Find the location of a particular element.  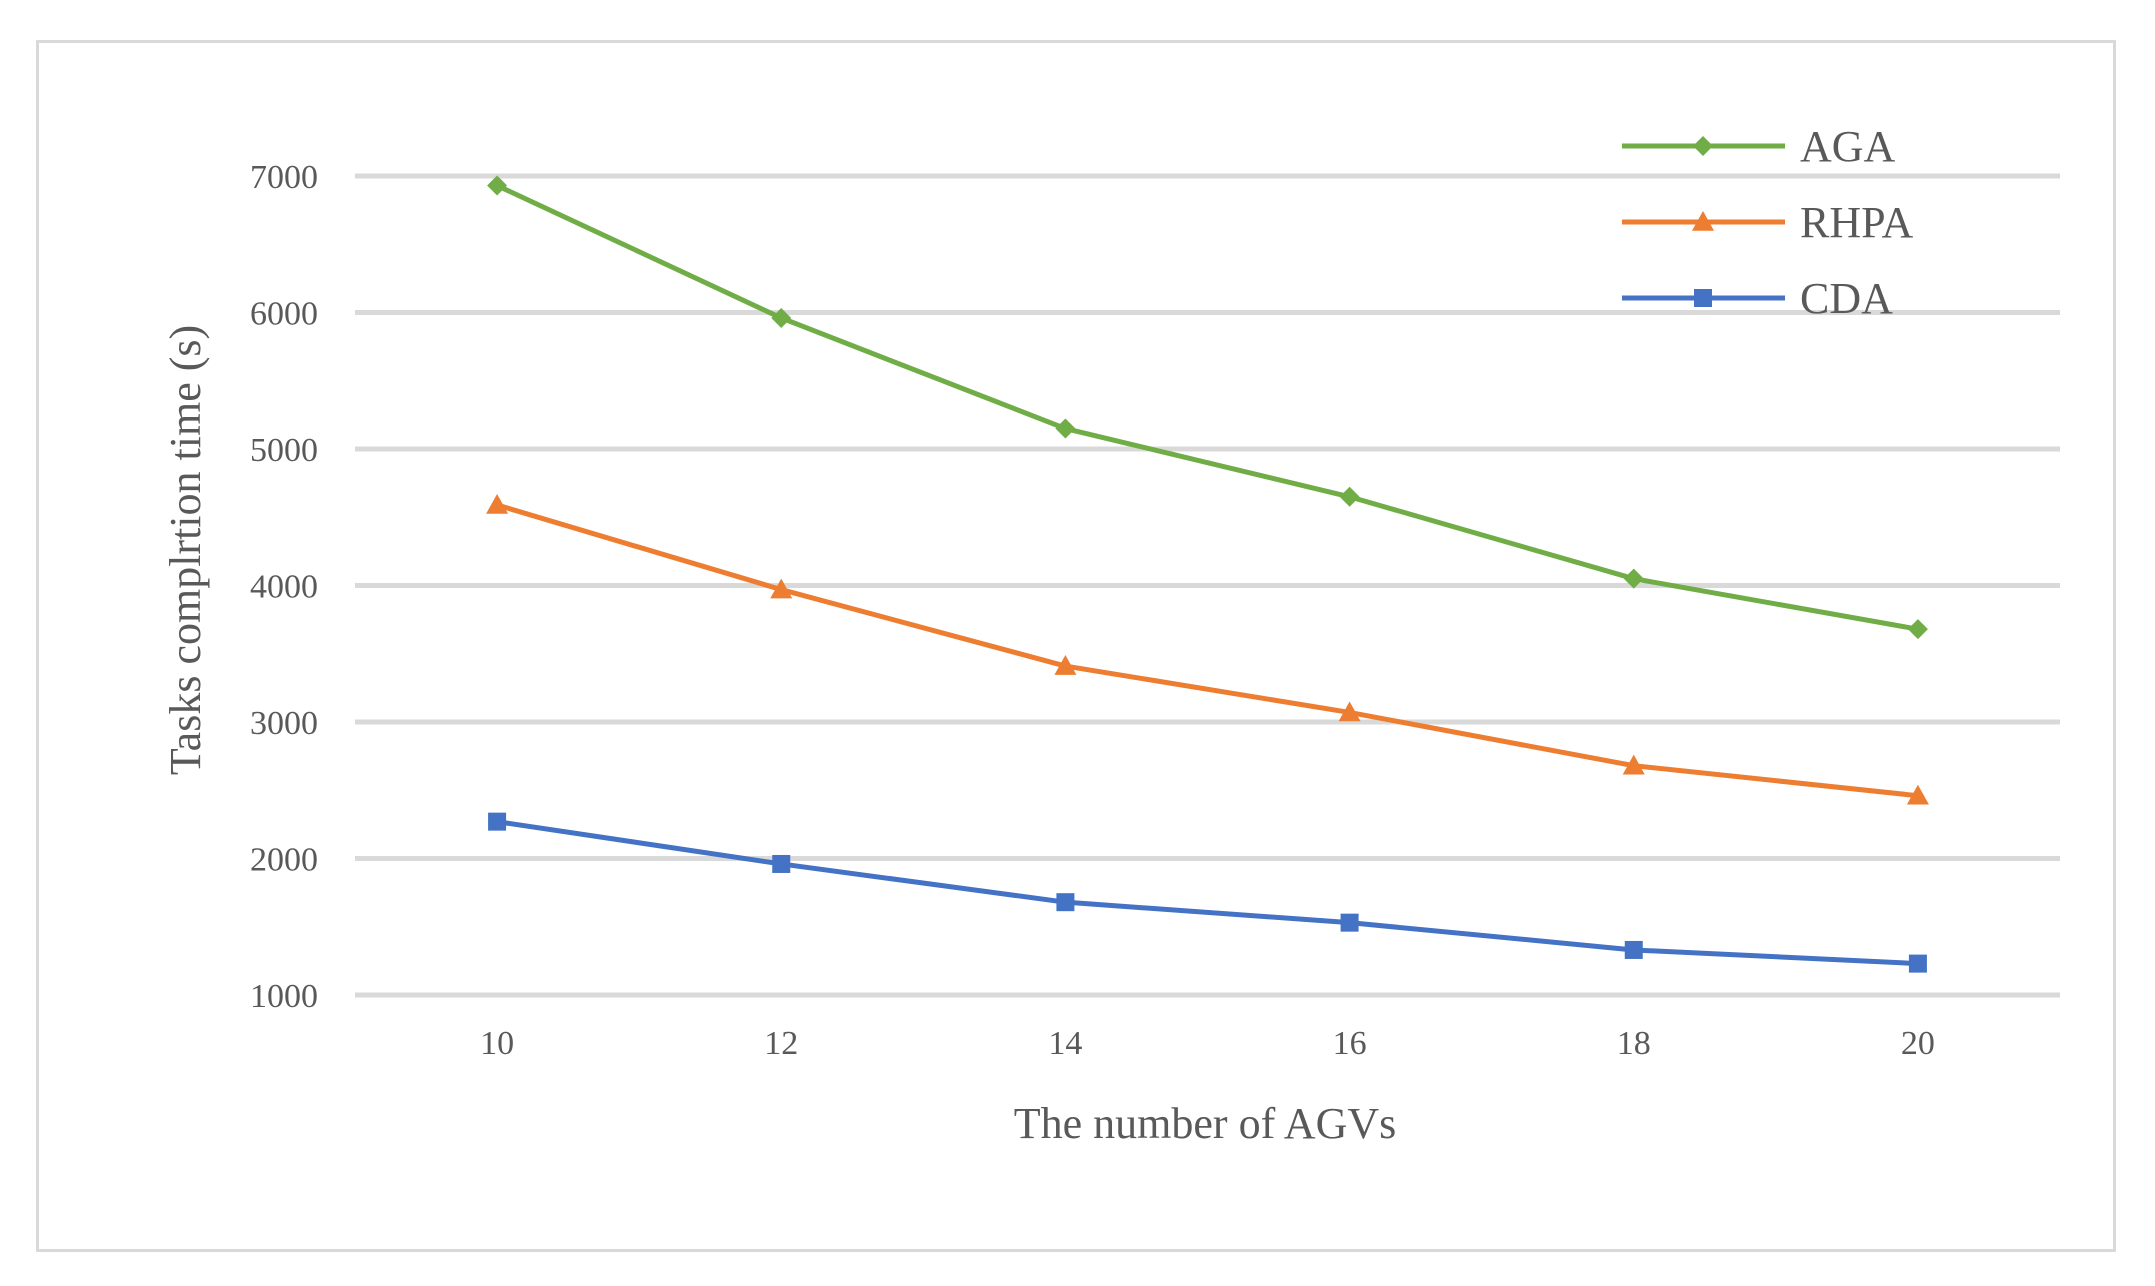

y-tick-7000: 7000 is located at coordinates (284, 177).